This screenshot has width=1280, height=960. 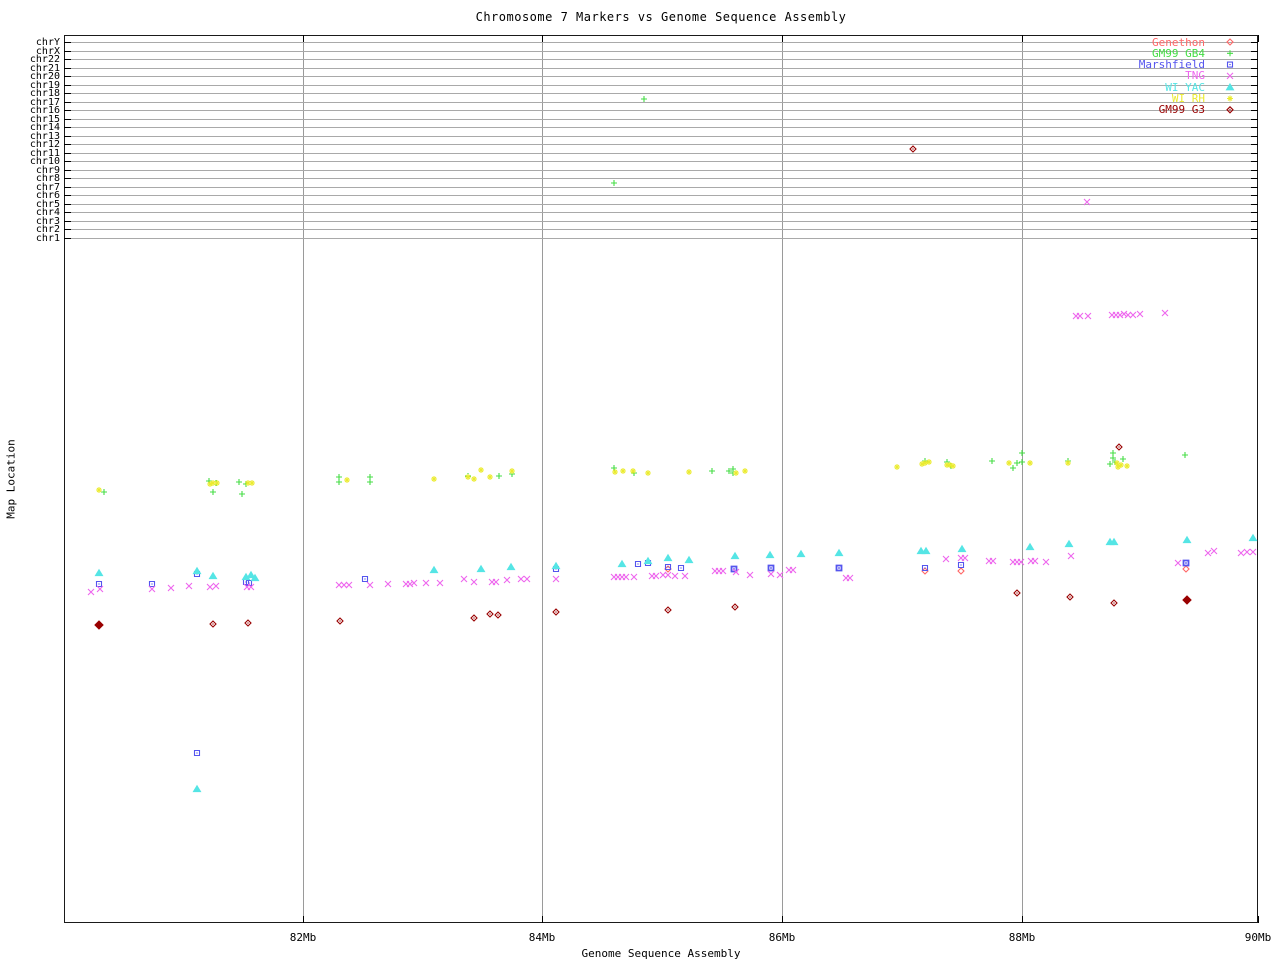 I want to click on chromosome-label: chr19, so click(x=44, y=85).